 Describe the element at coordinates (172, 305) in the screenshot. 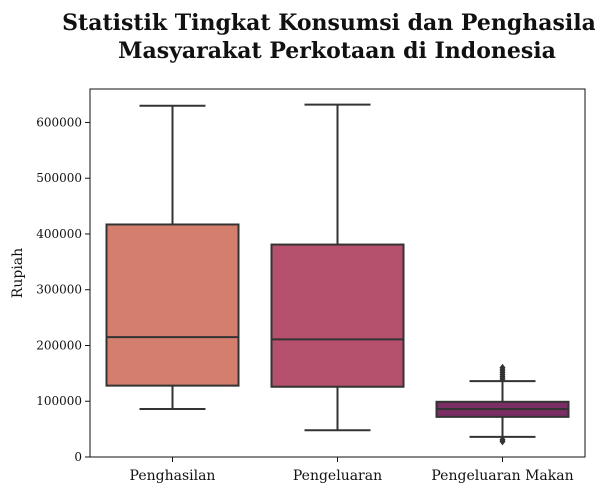

I see `box-0-iqr` at that location.